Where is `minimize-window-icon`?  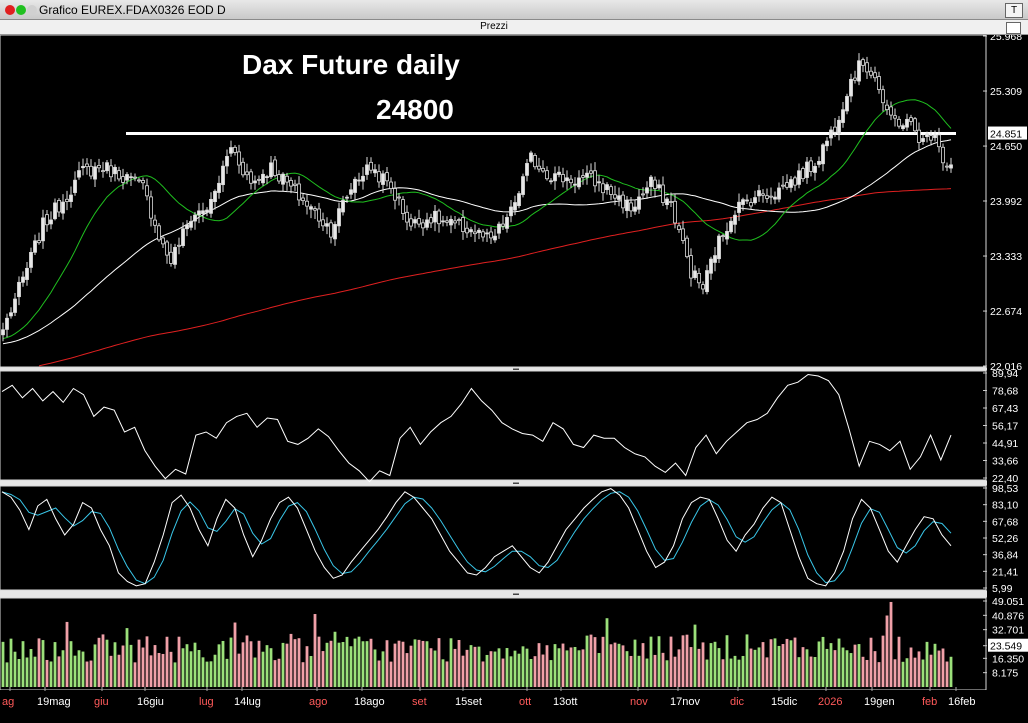
minimize-window-icon is located at coordinates (32, 10).